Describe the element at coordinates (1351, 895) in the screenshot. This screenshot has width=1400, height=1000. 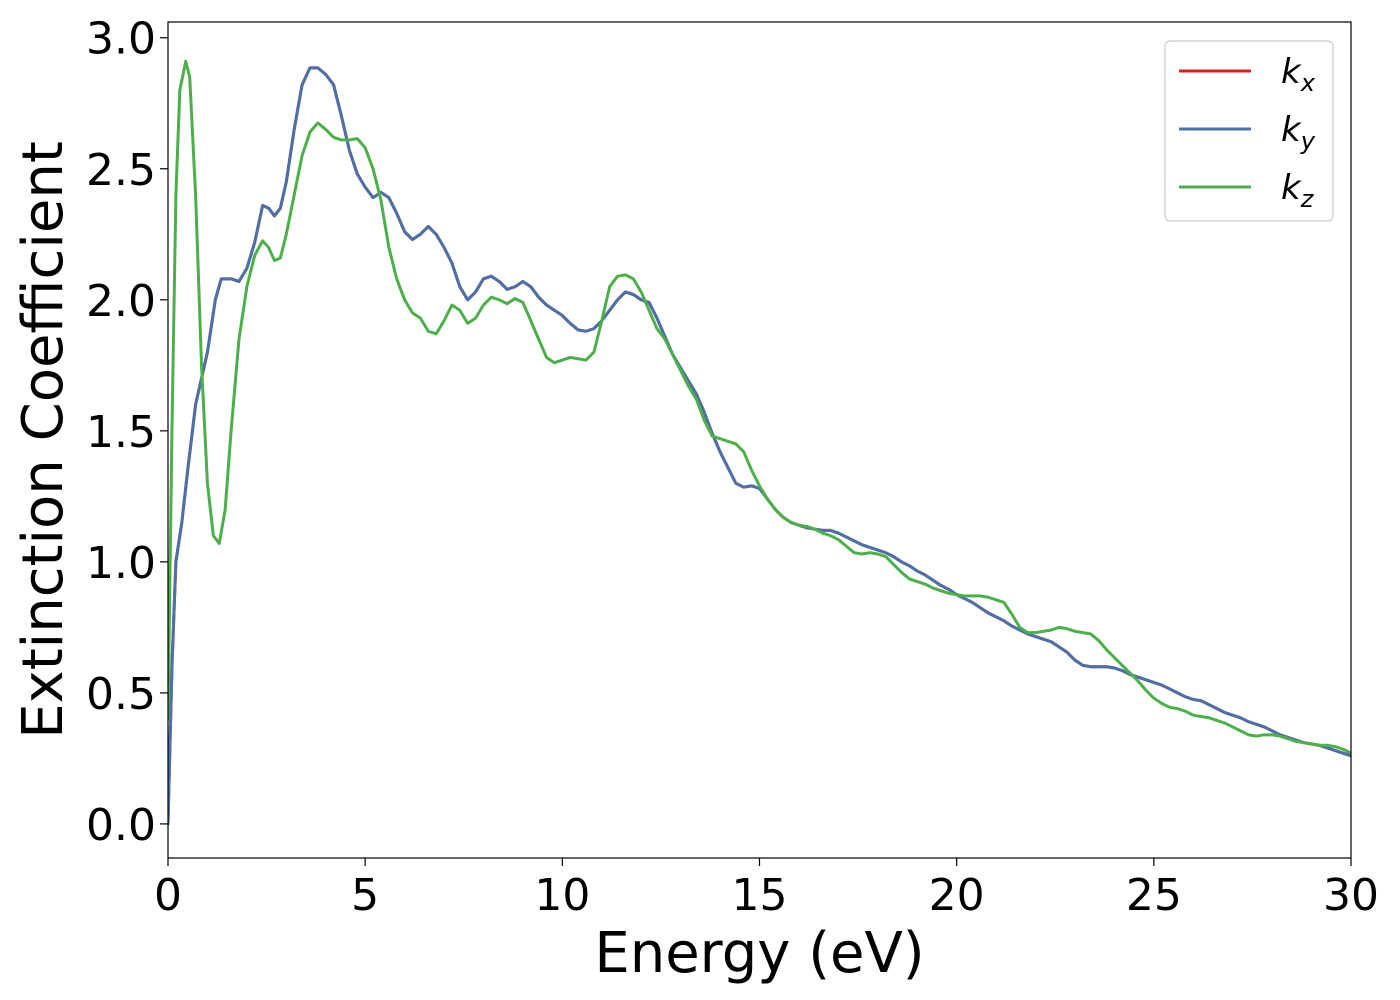
I see `x-tick-label: 30` at that location.